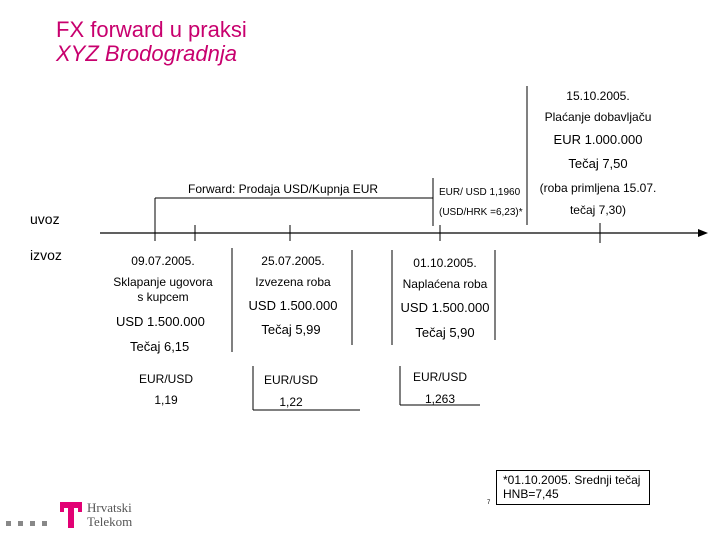 Image resolution: width=720 pixels, height=540 pixels. Describe the element at coordinates (293, 261) in the screenshot. I see `export-2-date: 25.07.2005.` at that location.